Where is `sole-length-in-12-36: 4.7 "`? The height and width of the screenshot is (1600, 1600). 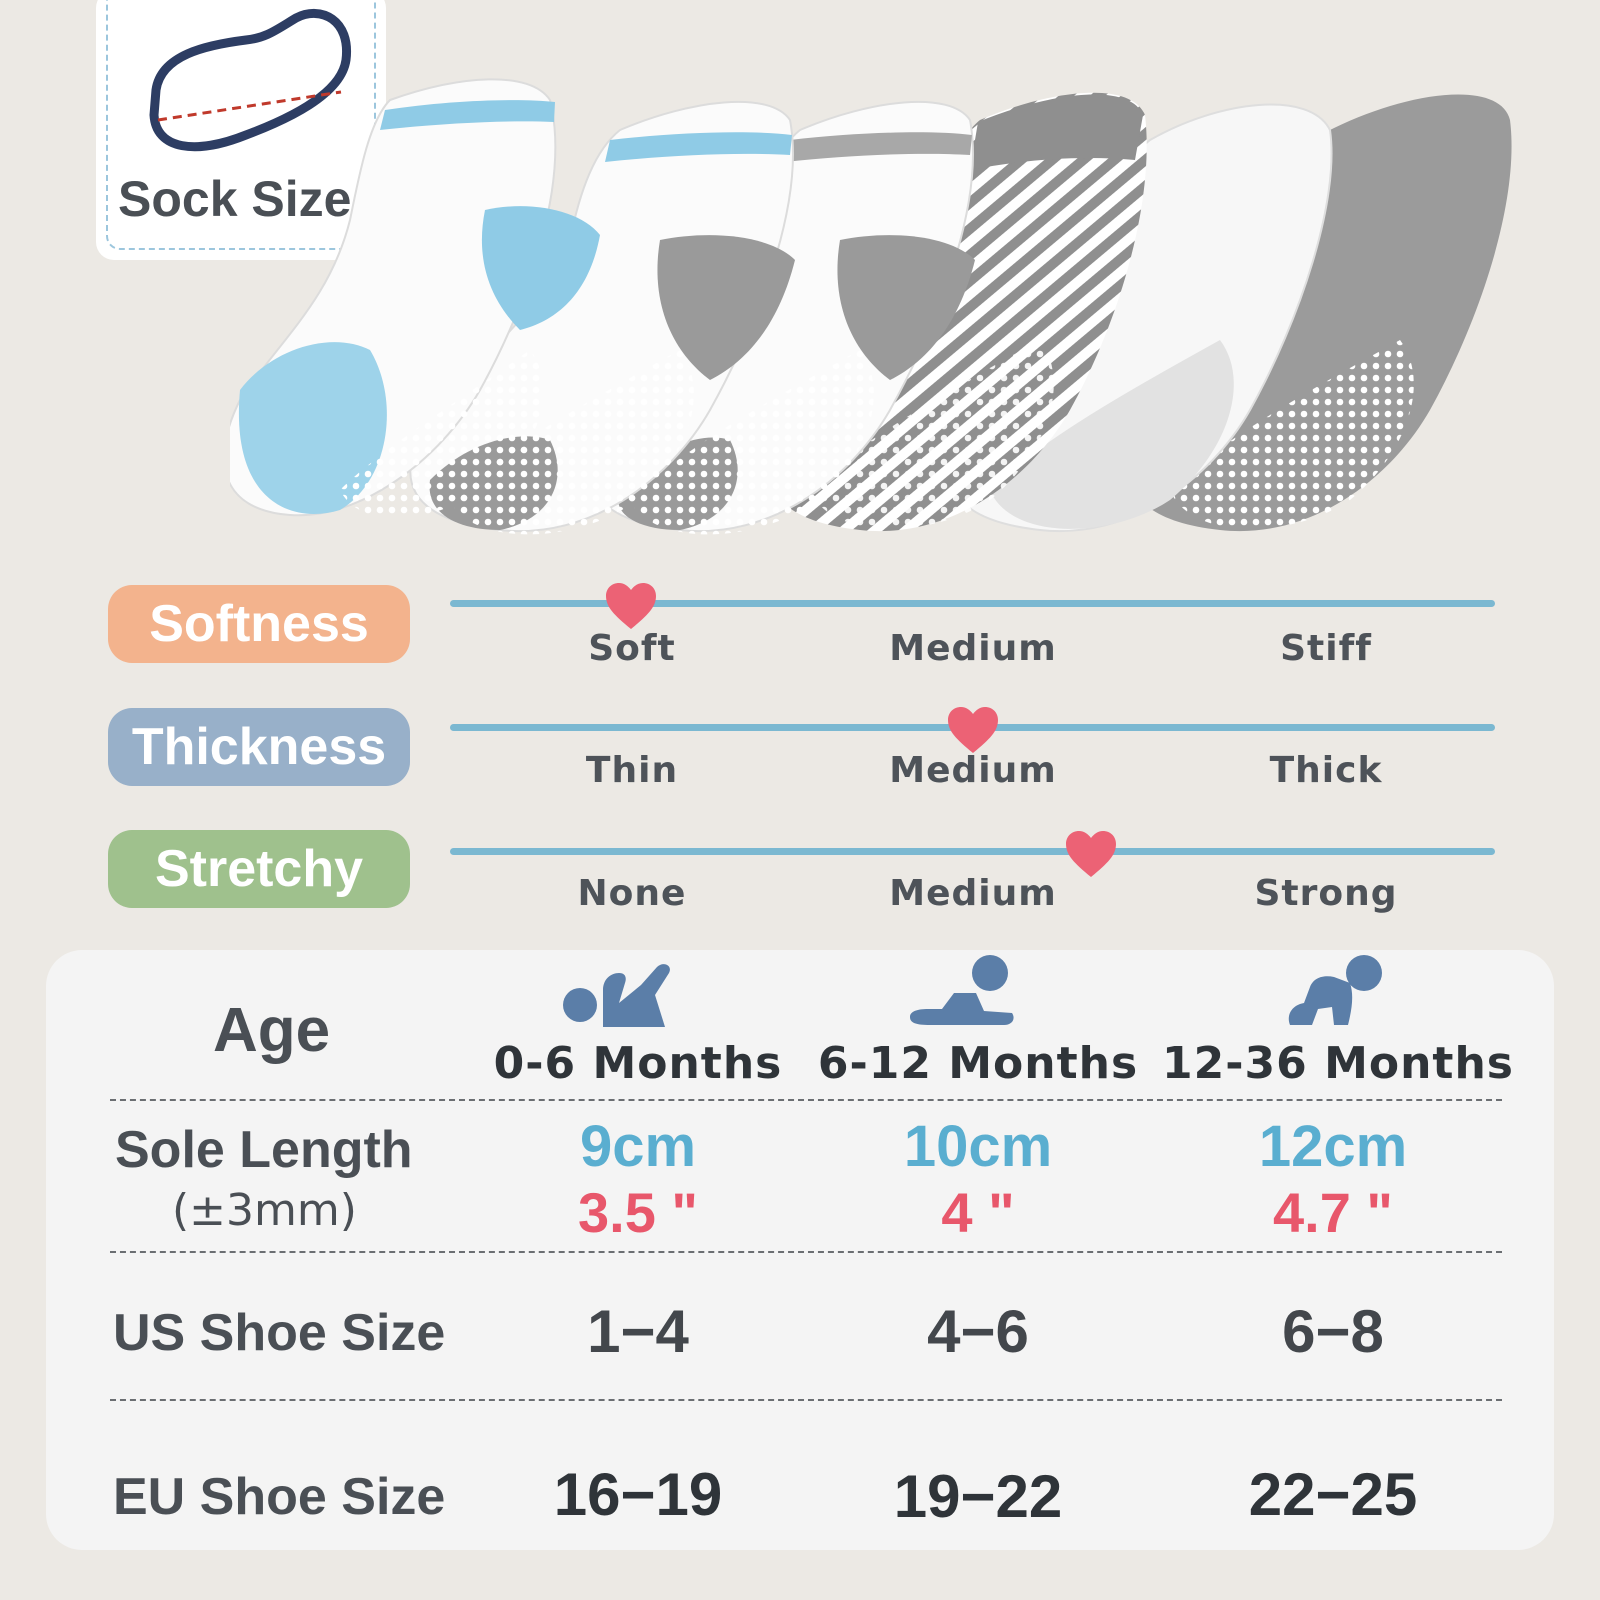 sole-length-in-12-36: 4.7 " is located at coordinates (1333, 1212).